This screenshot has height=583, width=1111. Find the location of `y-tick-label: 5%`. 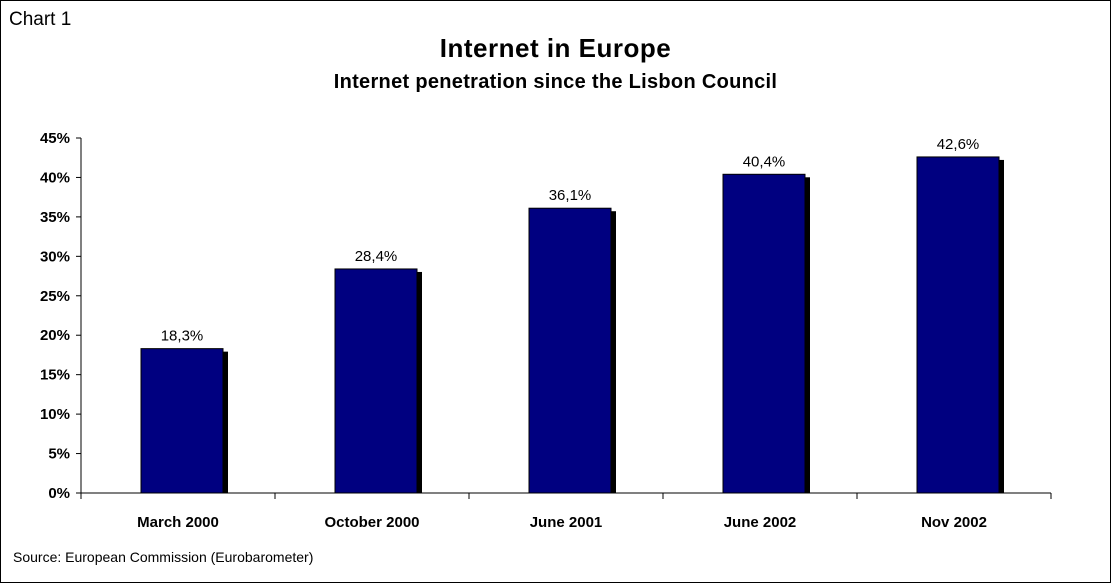

y-tick-label: 5% is located at coordinates (59, 454).